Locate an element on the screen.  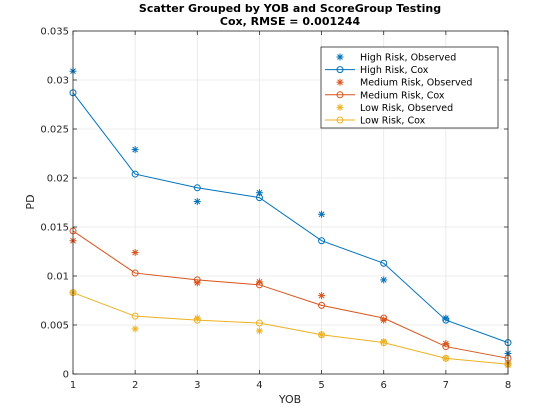
y-tick-label: 0.01 is located at coordinates (58, 277).